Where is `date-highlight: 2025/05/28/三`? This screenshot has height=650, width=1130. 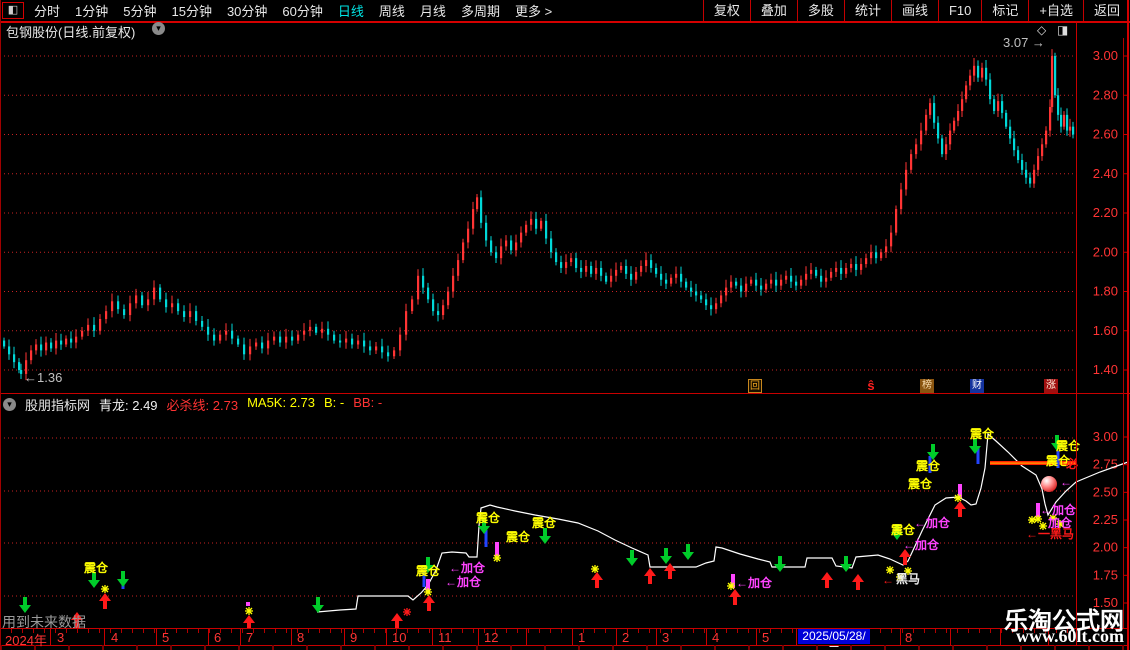 date-highlight: 2025/05/28/三 is located at coordinates (834, 639).